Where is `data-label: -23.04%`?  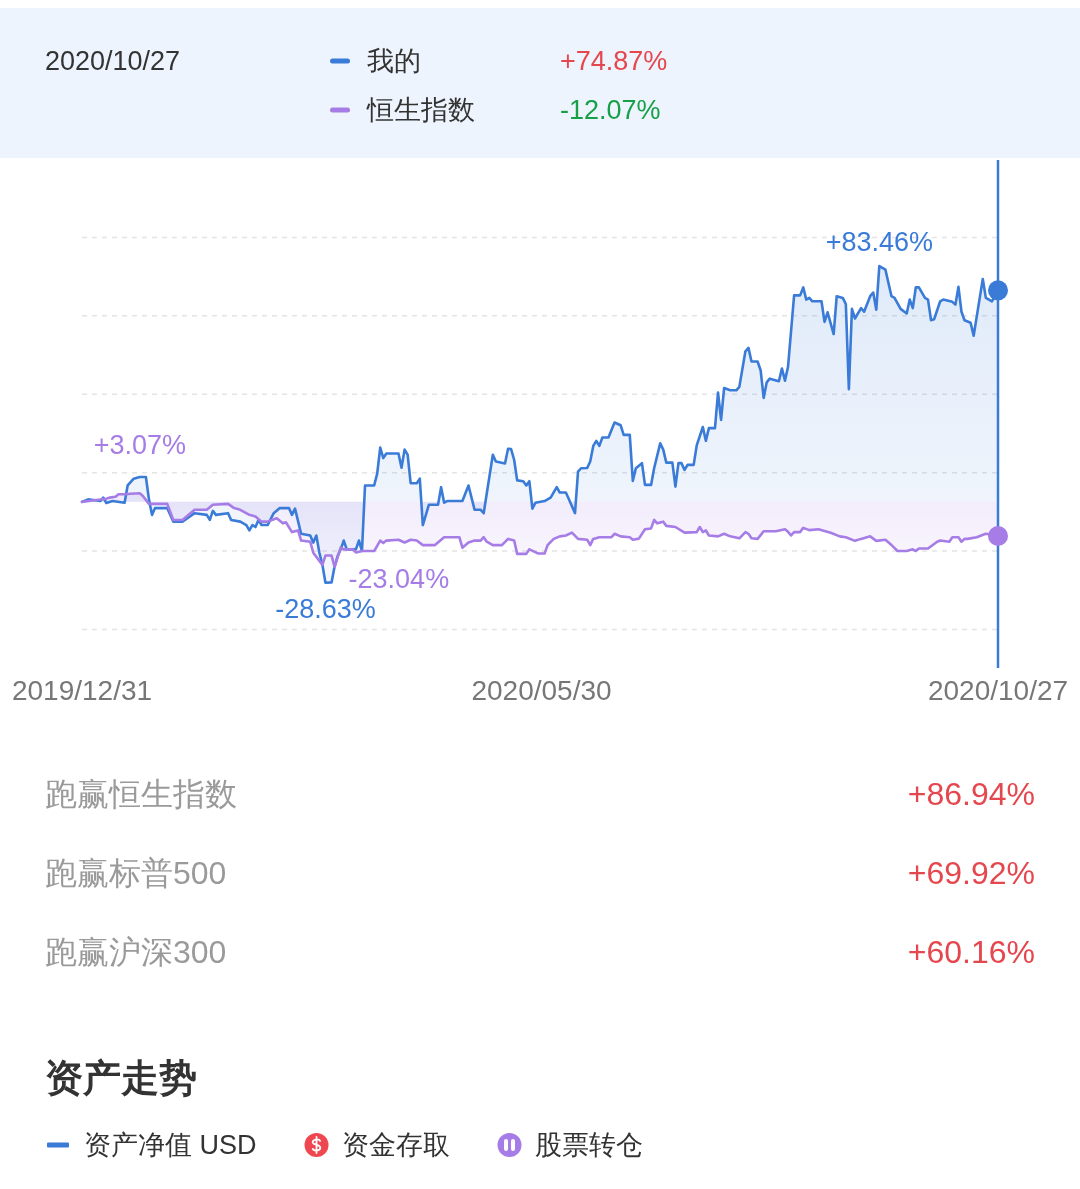 data-label: -23.04% is located at coordinates (399, 578).